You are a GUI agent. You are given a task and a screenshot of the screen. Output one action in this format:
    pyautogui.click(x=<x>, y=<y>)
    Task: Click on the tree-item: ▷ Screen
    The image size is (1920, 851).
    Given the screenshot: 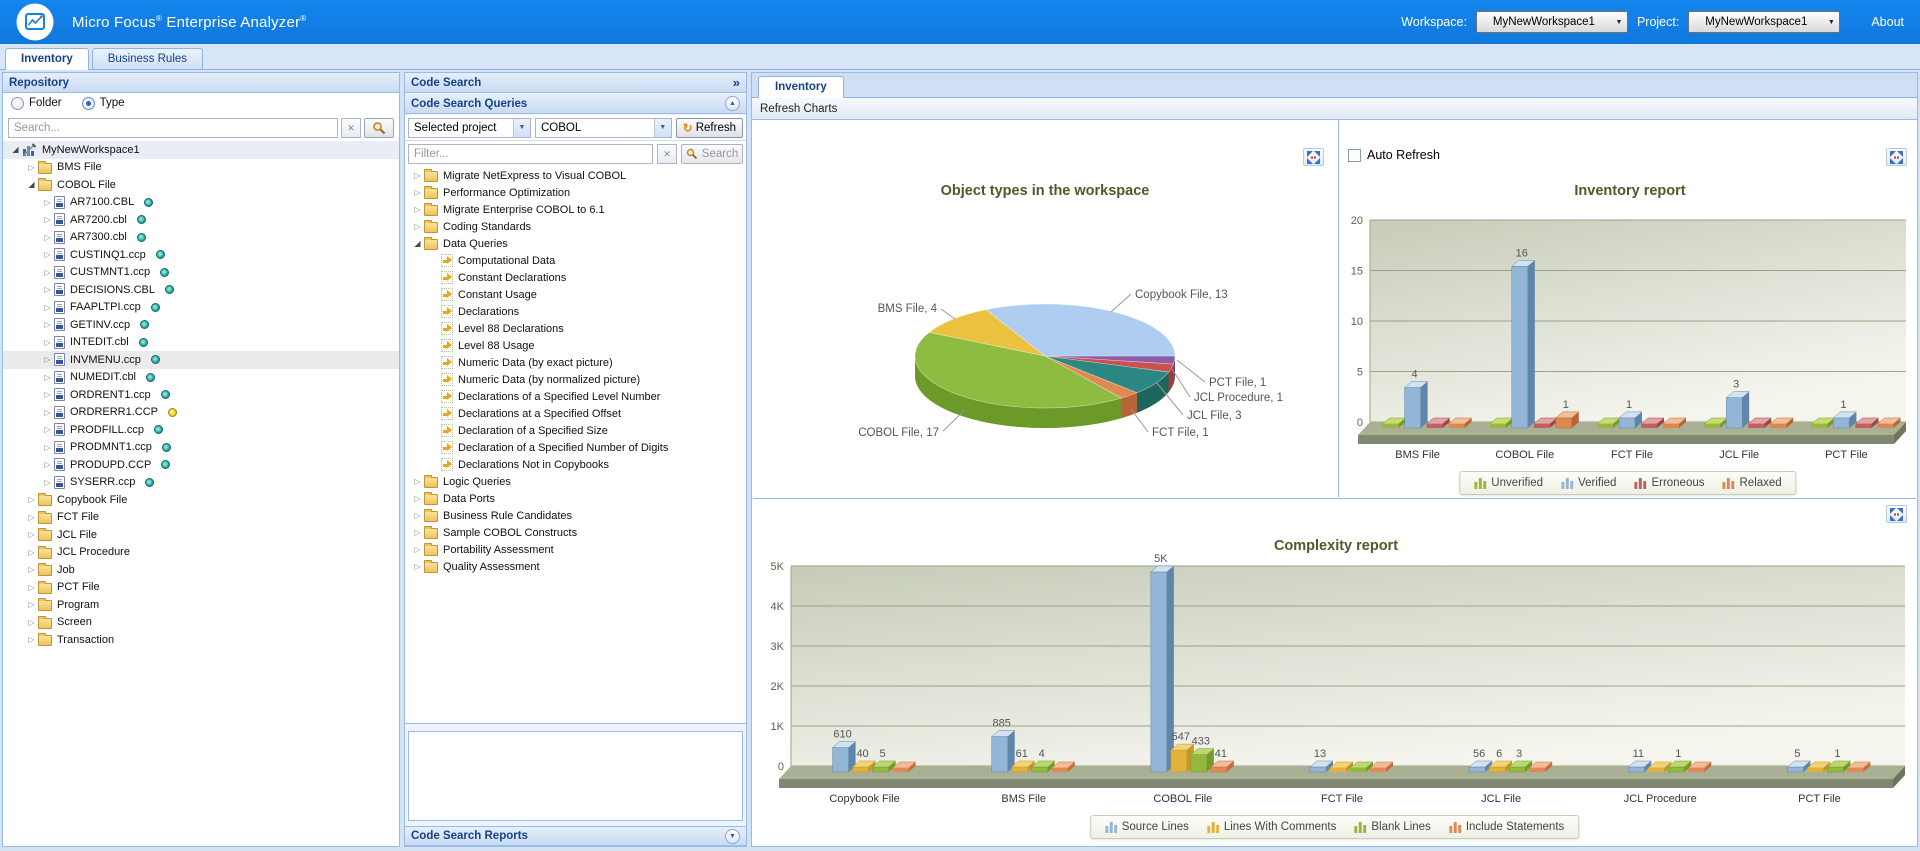 What is the action you would take?
    pyautogui.click(x=201, y=623)
    